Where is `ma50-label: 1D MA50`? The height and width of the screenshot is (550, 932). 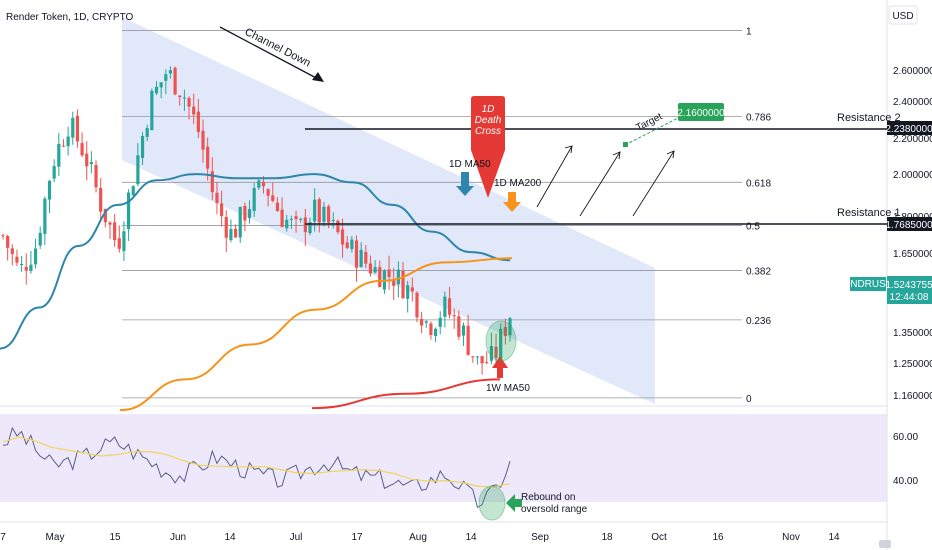
ma50-label: 1D MA50 is located at coordinates (470, 164).